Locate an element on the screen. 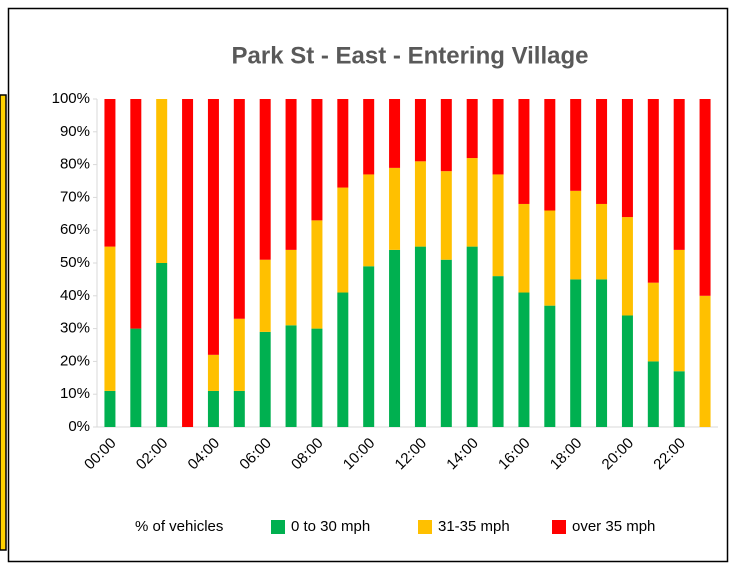  y-tick-label: 0% is located at coordinates (79, 426).